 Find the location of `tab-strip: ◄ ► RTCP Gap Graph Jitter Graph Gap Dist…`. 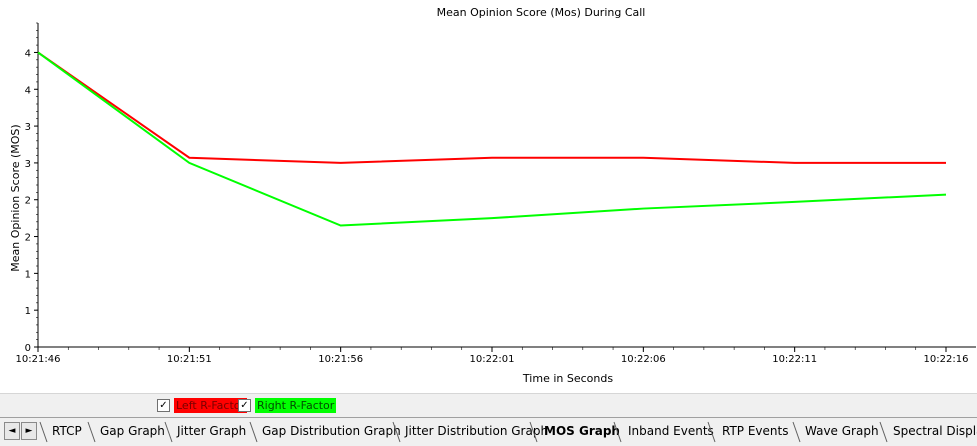

tab-strip: ◄ ► RTCP Gap Graph Jitter Graph Gap Dist… is located at coordinates (488, 431).